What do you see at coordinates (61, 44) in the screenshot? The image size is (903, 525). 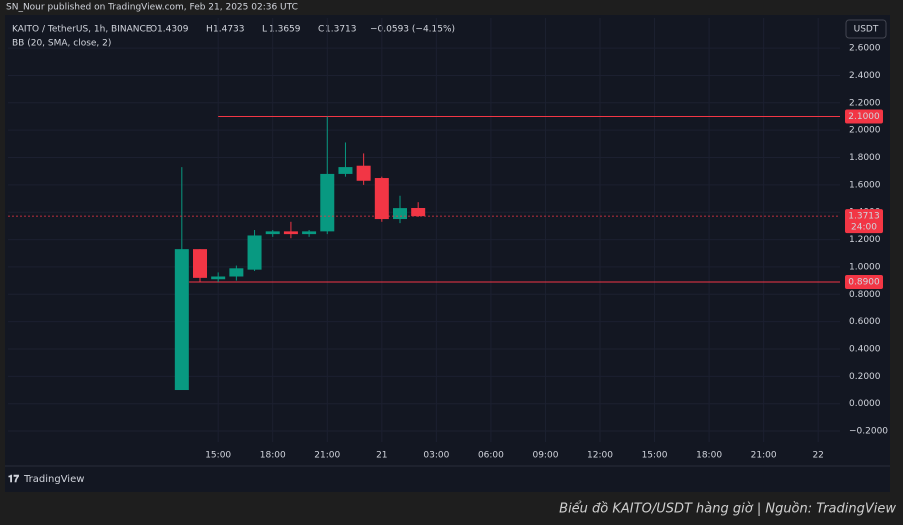 I see `indicator: BB (20, SMA, close, 2)` at bounding box center [61, 44].